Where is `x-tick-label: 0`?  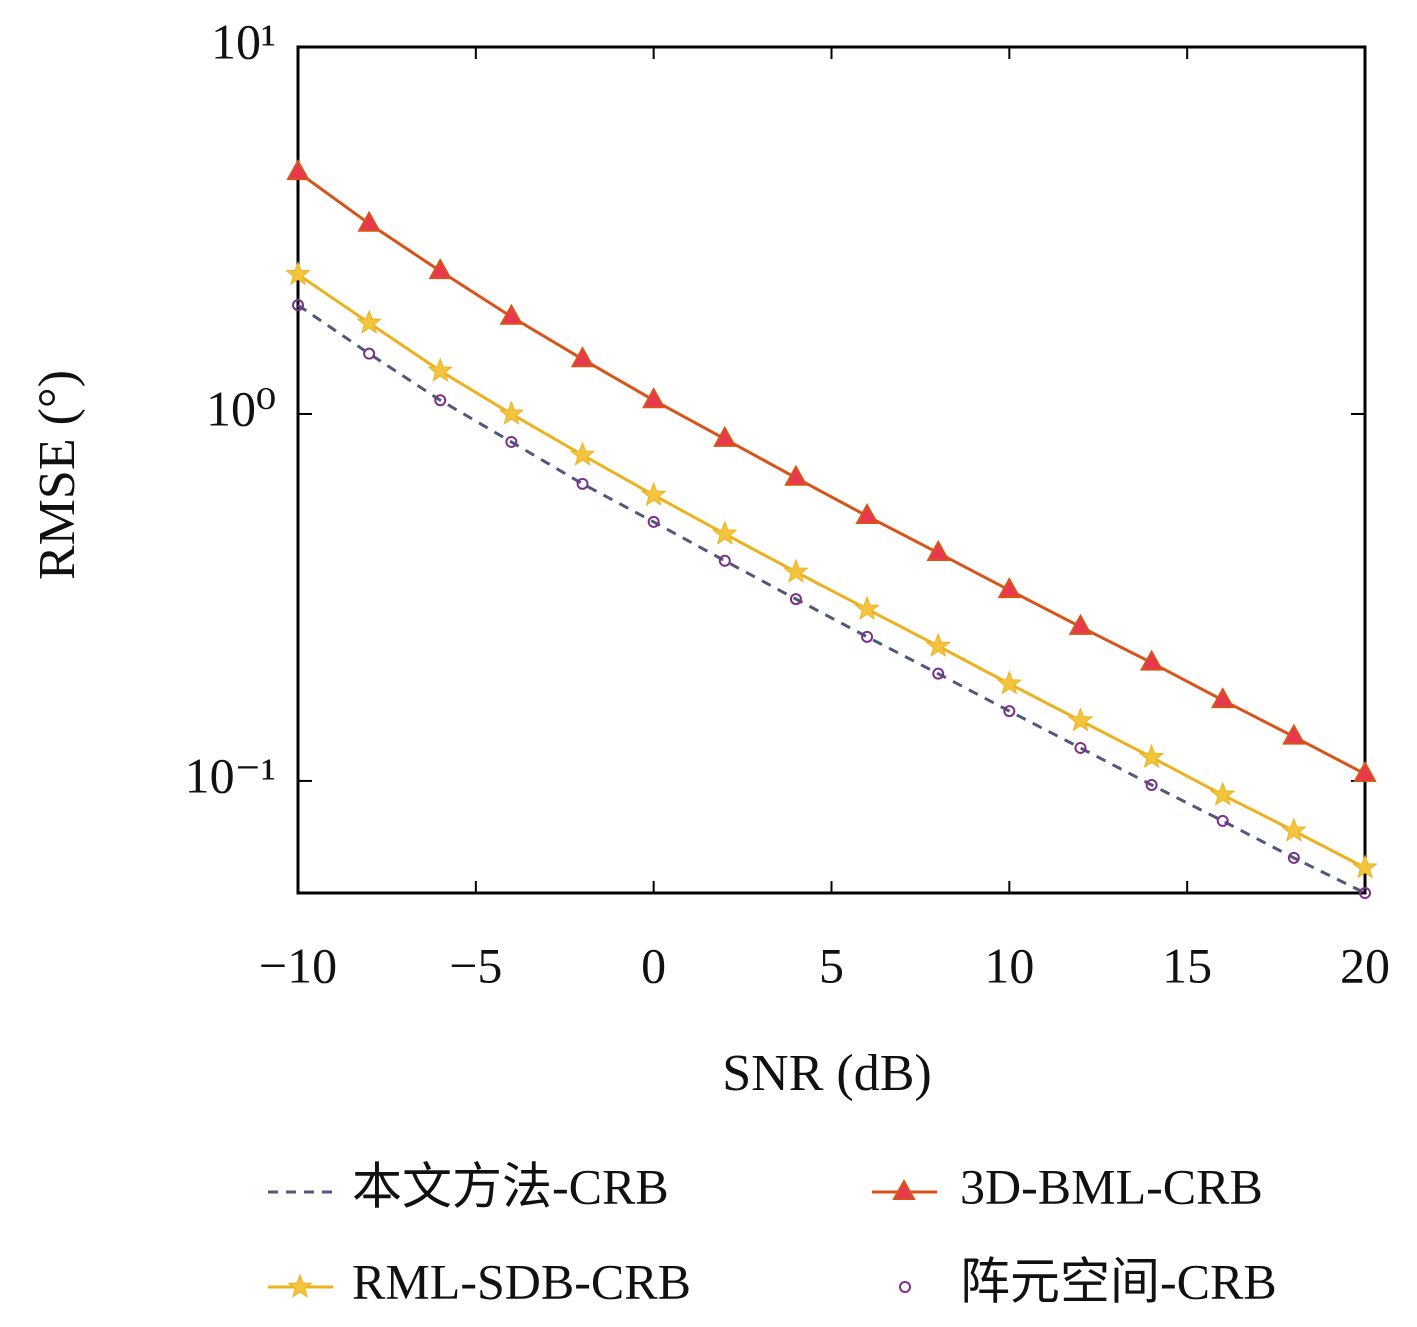
x-tick-label: 0 is located at coordinates (653, 965).